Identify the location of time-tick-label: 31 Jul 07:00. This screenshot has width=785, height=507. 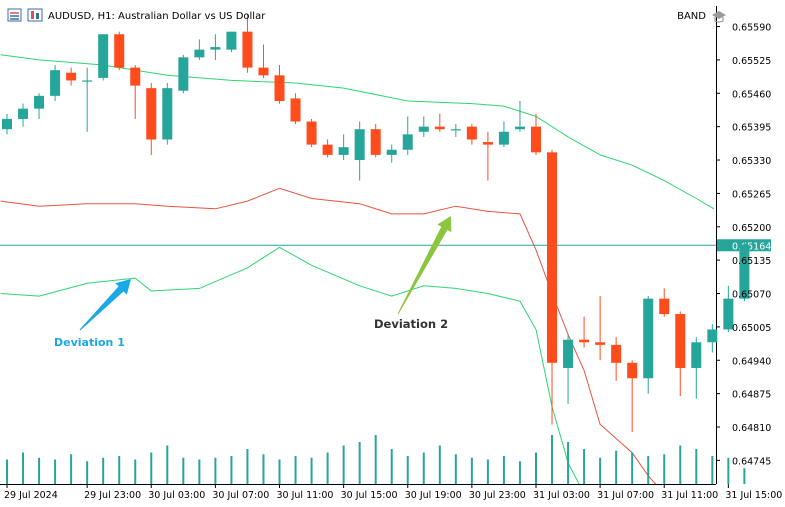
(625, 495).